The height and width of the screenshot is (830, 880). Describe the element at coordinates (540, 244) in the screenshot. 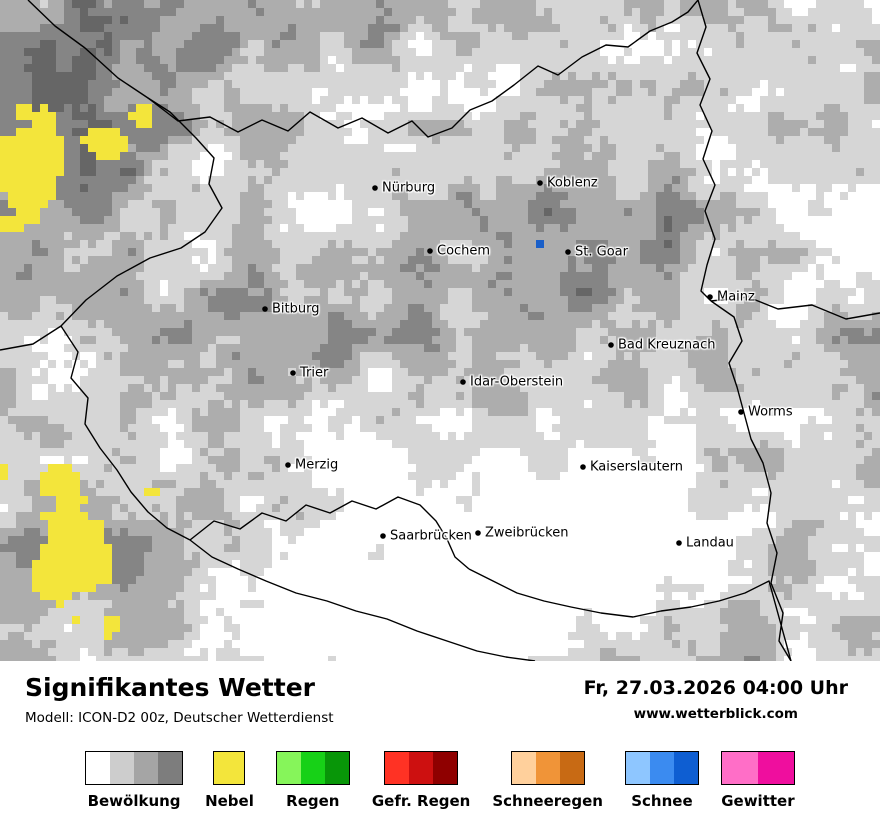

I see `snow-pixel` at that location.